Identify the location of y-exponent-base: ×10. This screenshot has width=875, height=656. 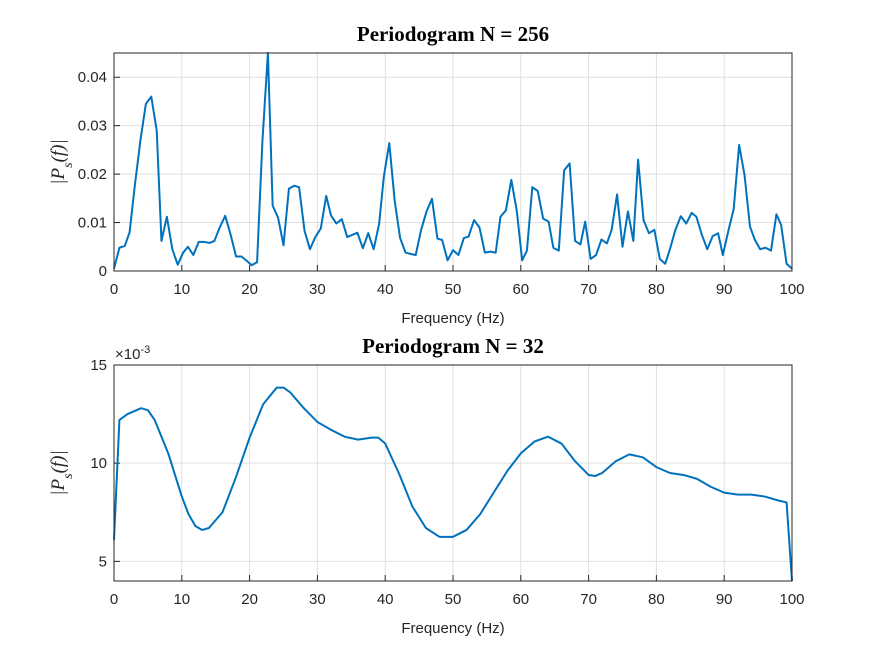
(127, 354).